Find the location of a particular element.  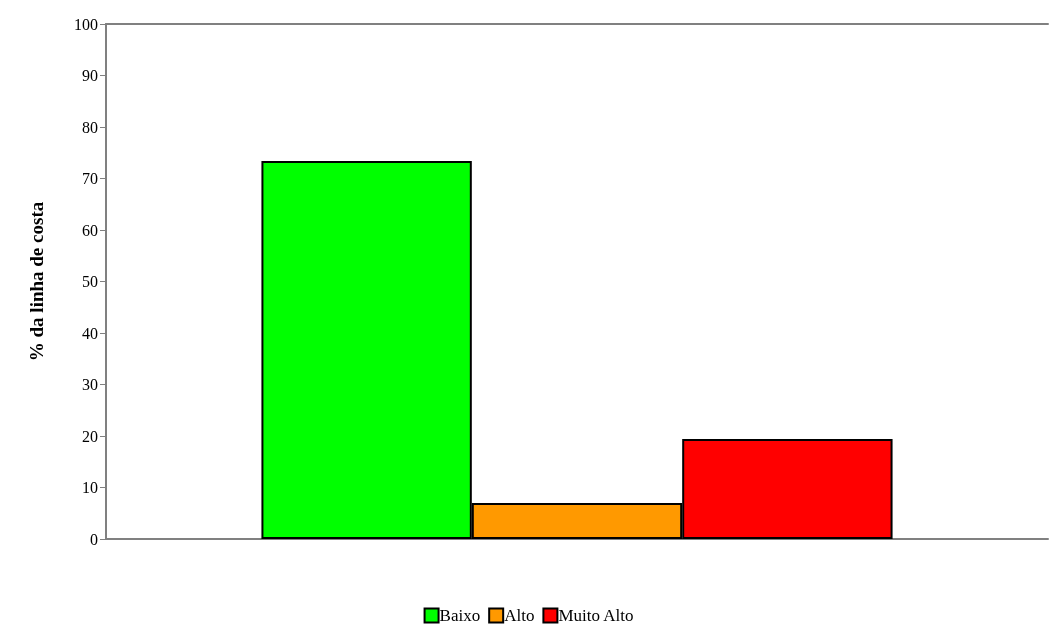

y-tick-label: 10 is located at coordinates (90, 487).